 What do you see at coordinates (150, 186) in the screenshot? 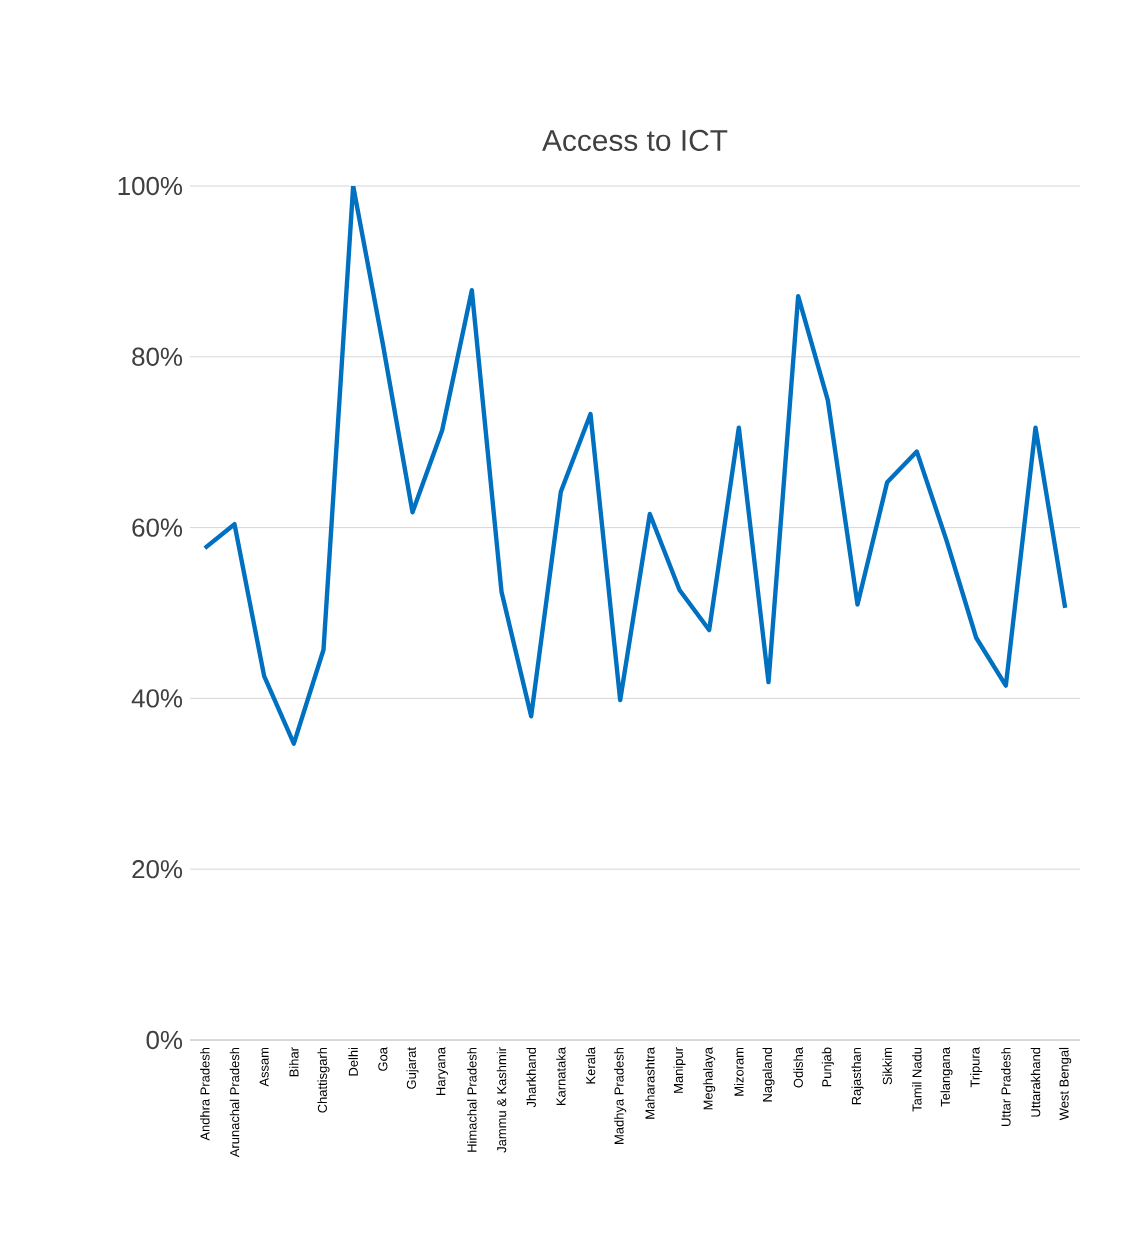
I see `y-tick-label: 100%` at bounding box center [150, 186].